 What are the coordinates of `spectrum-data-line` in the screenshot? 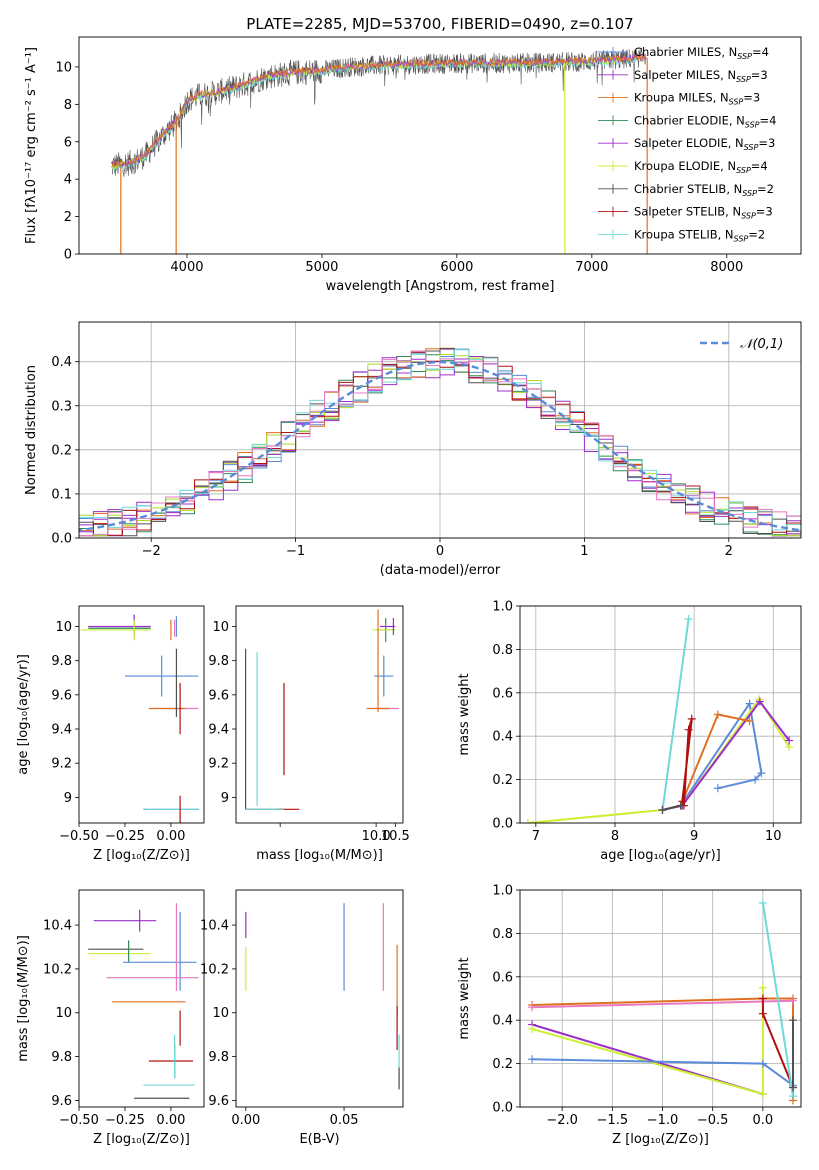 It's located at (379, 112).